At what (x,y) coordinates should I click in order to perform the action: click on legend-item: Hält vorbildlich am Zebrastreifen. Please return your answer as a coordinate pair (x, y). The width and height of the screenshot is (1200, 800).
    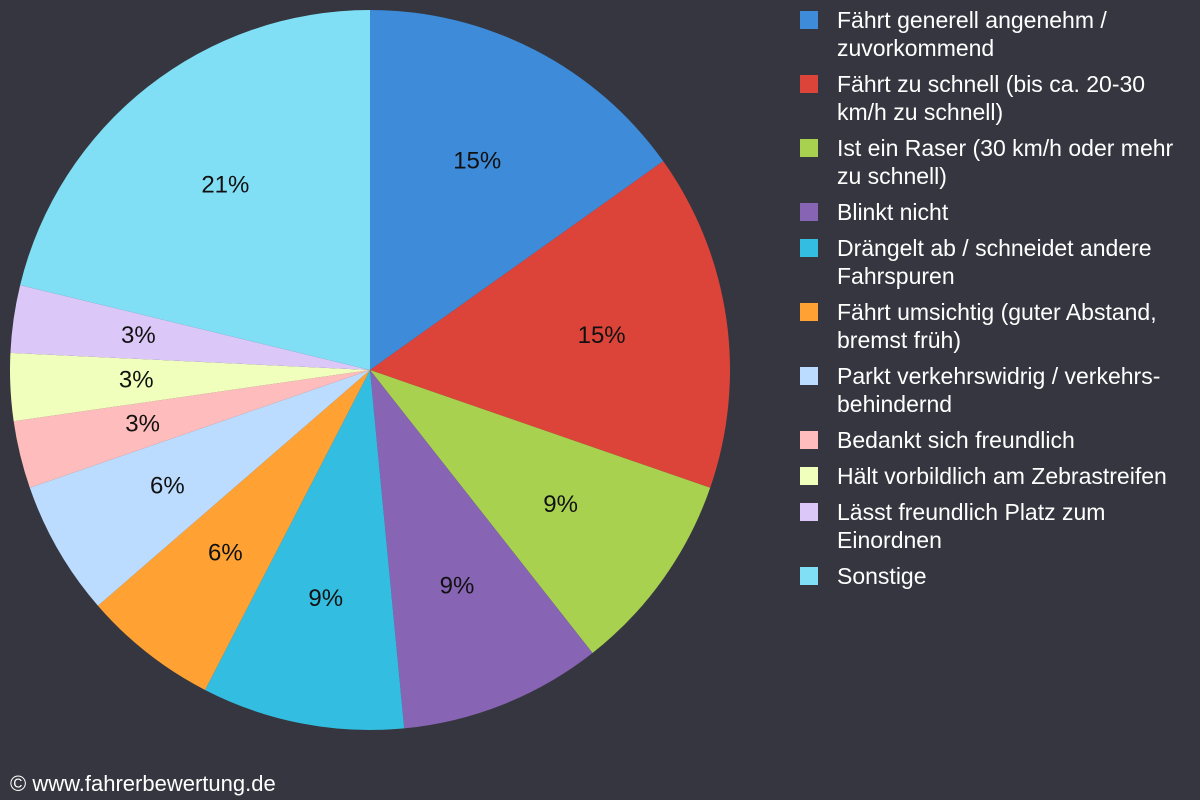
    Looking at the image, I should click on (997, 476).